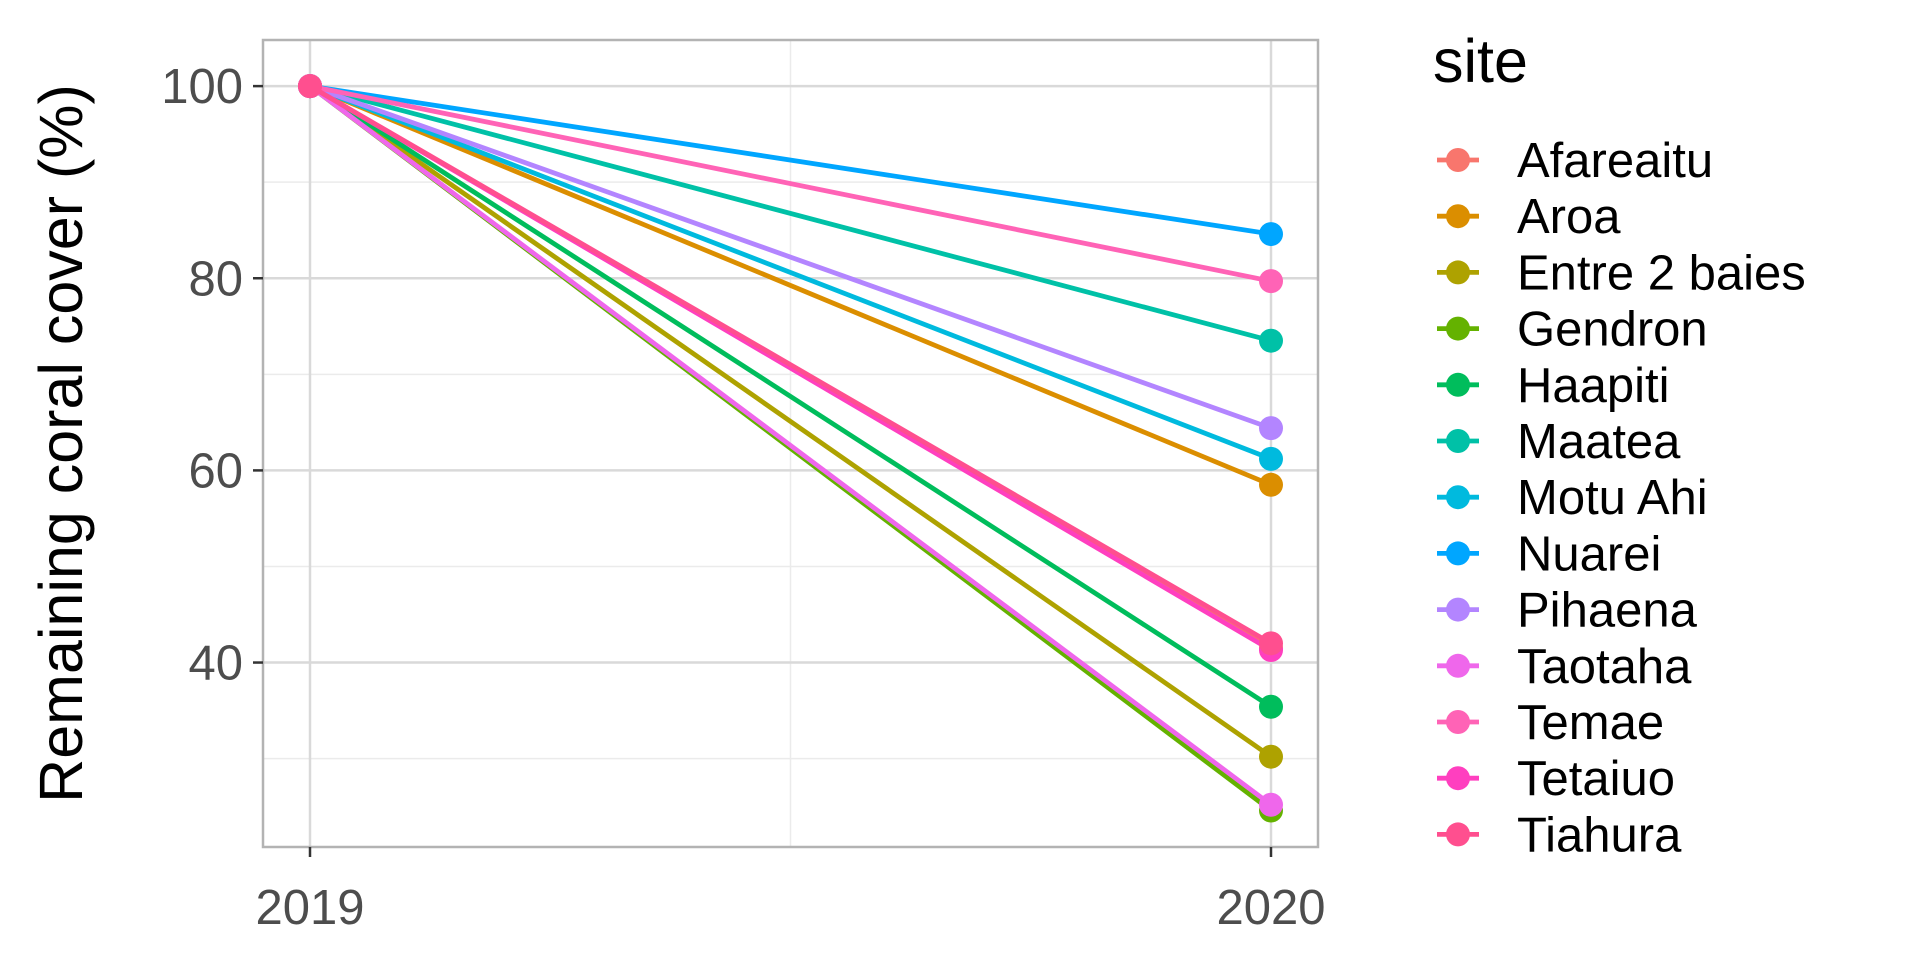  What do you see at coordinates (1593, 386) in the screenshot?
I see `legend-label: Haapiti` at bounding box center [1593, 386].